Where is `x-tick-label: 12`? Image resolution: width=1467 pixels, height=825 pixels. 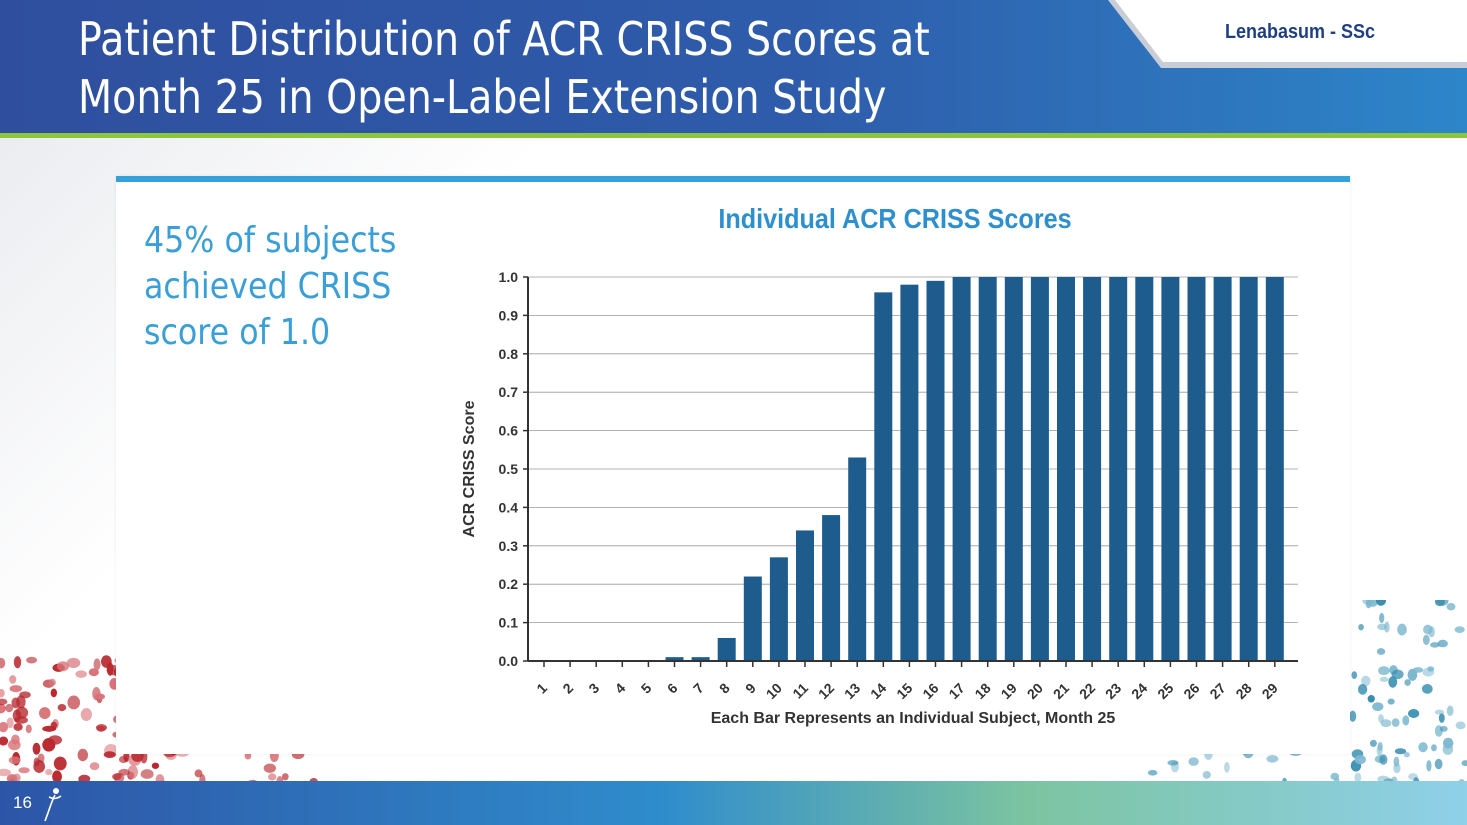
x-tick-label: 12 is located at coordinates (826, 691).